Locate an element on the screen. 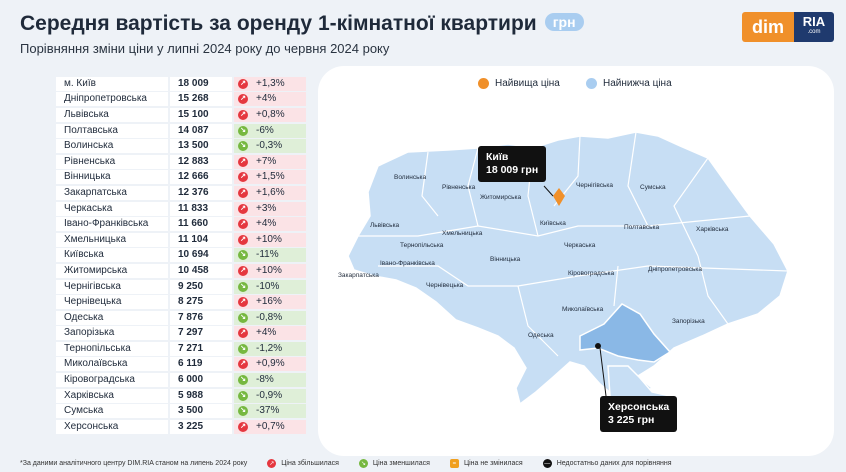 This screenshot has height=472, width=846. region-price: 18 009 is located at coordinates (201, 83).